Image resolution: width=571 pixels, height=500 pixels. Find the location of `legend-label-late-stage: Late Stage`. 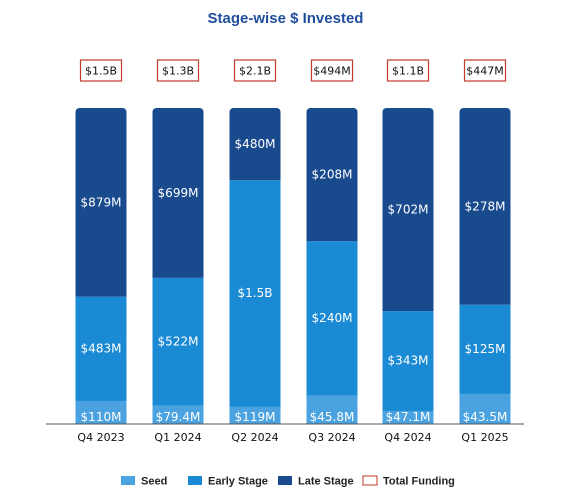

legend-label-late-stage: Late Stage is located at coordinates (326, 482).